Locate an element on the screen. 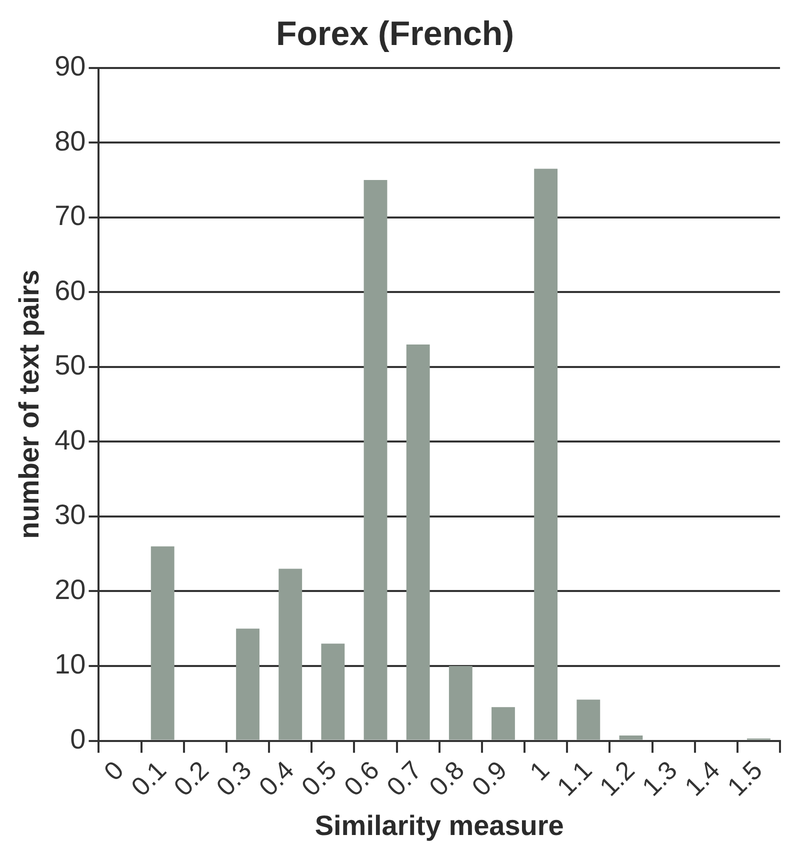 Image resolution: width=788 pixels, height=858 pixels. y-tick-label: 40 is located at coordinates (70, 440).